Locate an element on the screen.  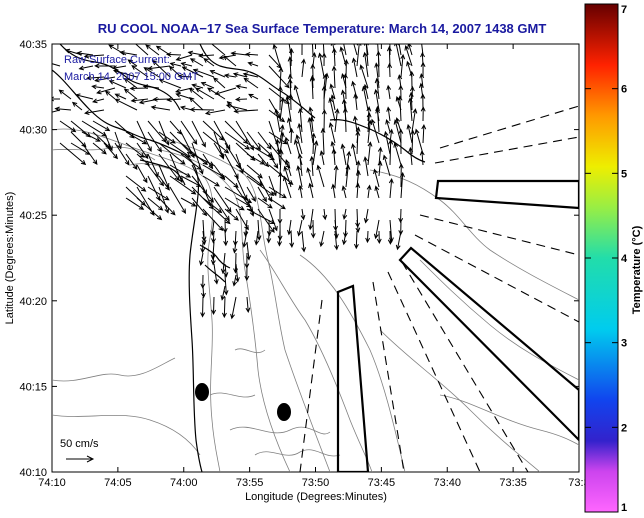
colorbar-tick-label: 2 is located at coordinates (624, 428).